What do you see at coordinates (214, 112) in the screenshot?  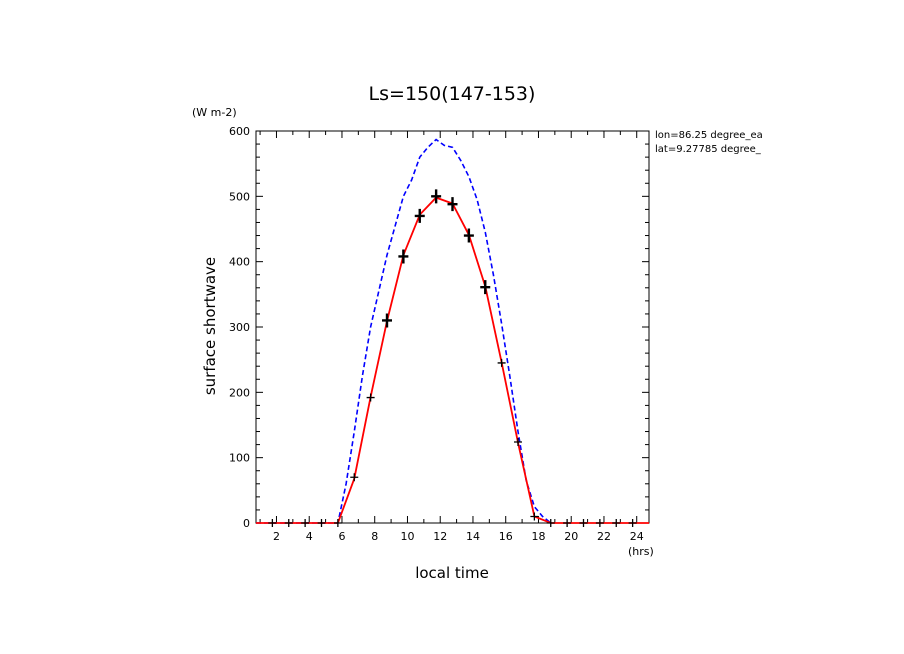 I see `y-unit-label: (W m-2)` at bounding box center [214, 112].